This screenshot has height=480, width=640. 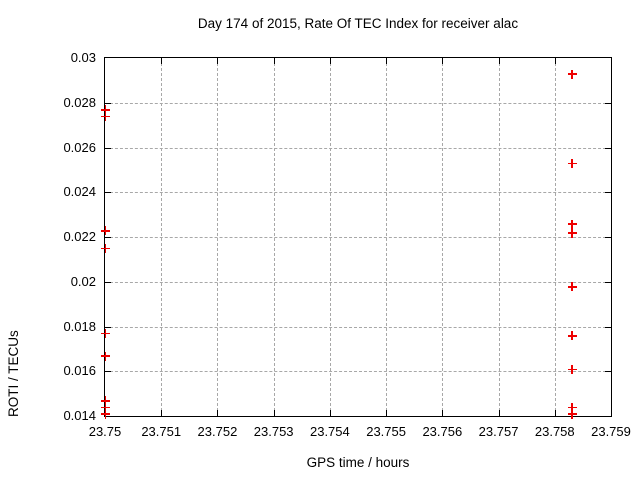 I want to click on y-tick-label: 0.022, so click(x=79, y=236).